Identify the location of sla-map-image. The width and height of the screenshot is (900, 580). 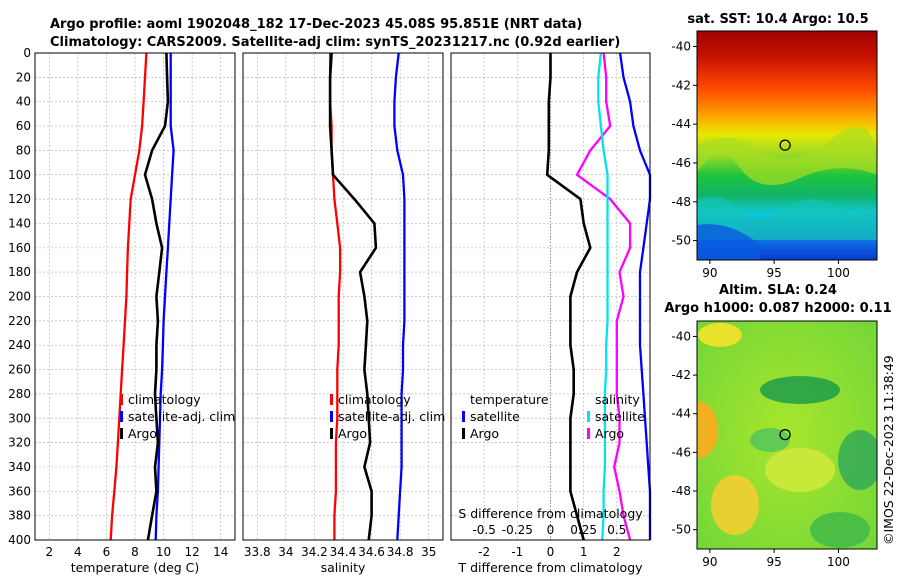
(787, 435).